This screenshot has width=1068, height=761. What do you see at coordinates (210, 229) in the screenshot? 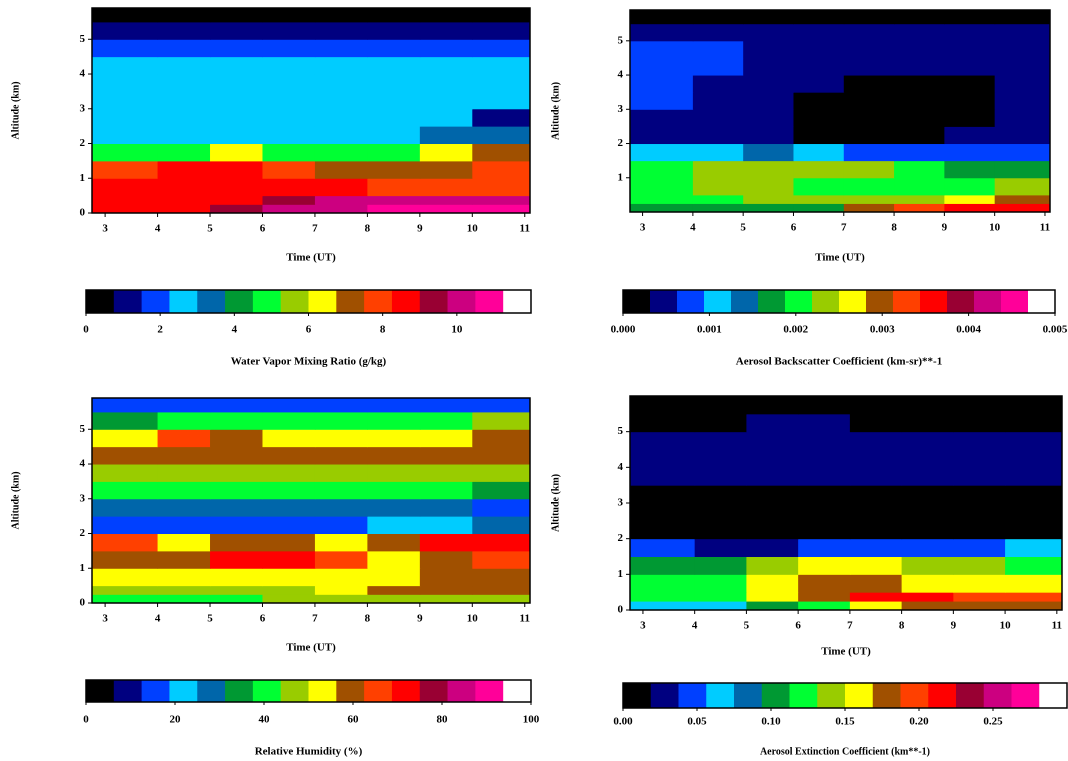
I see `x-tick-label: 5` at bounding box center [210, 229].